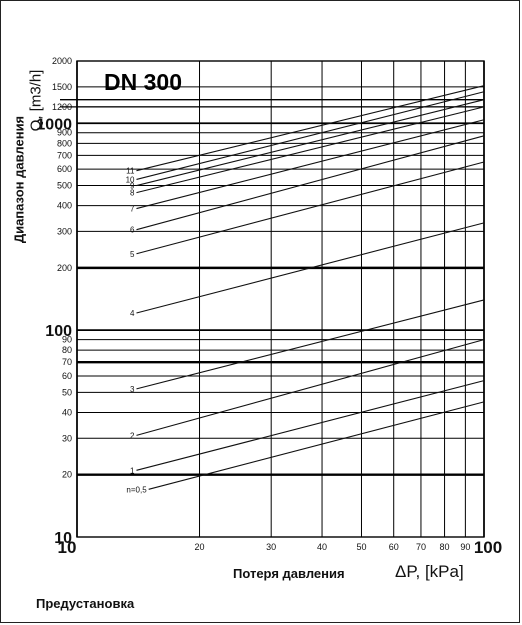 The height and width of the screenshot is (625, 522). I want to click on x-tick-label: 100, so click(488, 547).